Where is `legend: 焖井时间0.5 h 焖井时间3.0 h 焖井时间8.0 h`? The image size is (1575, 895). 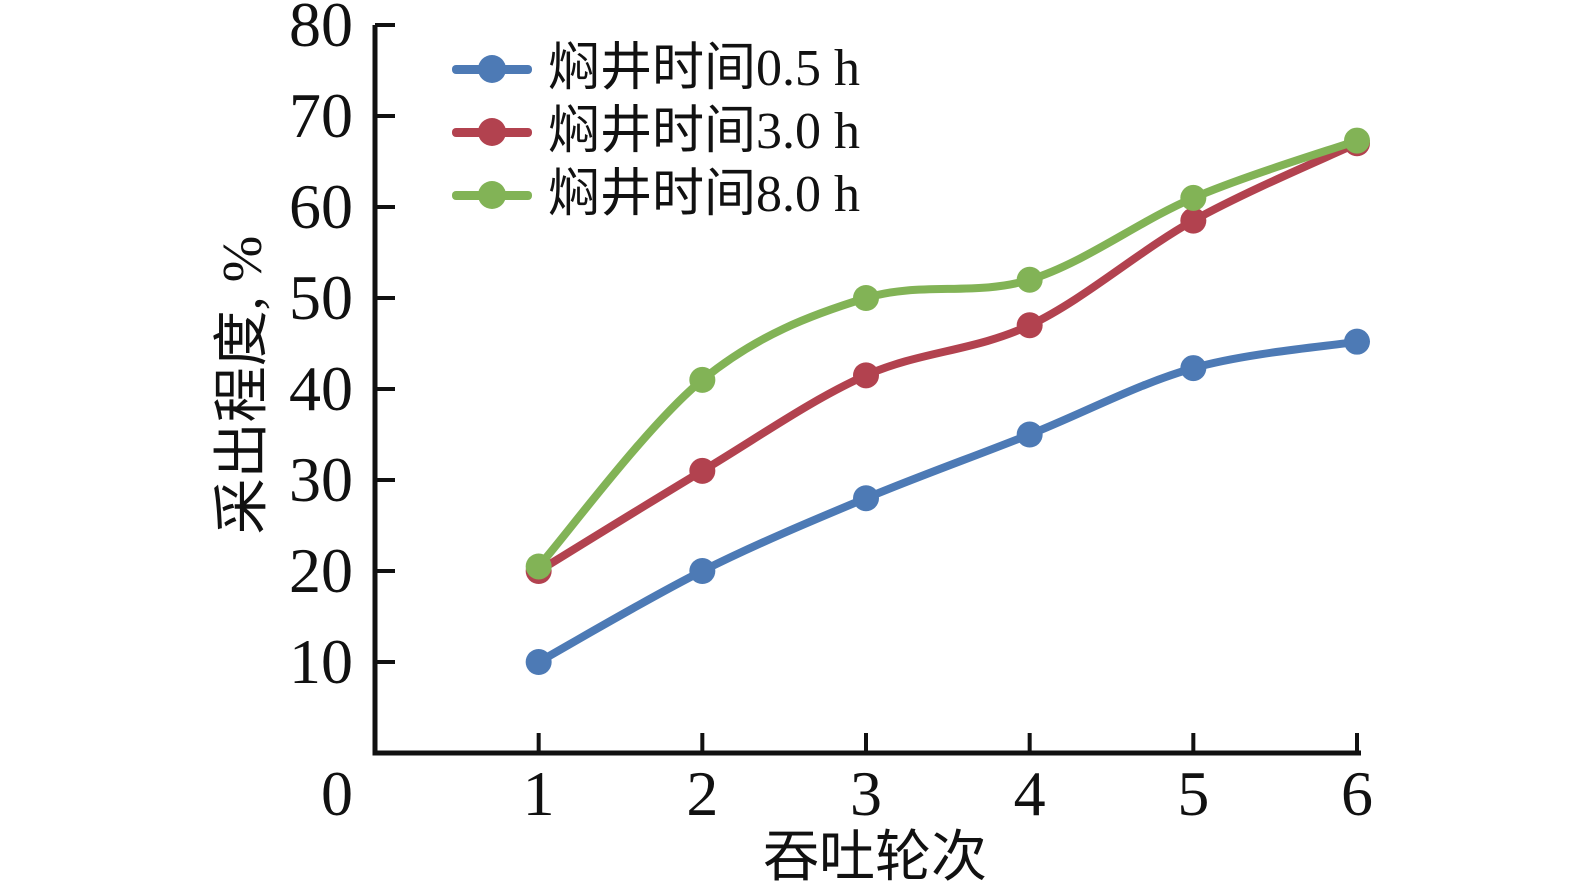 legend: 焖井时间0.5 h 焖井时间3.0 h 焖井时间8.0 h is located at coordinates (656, 131).